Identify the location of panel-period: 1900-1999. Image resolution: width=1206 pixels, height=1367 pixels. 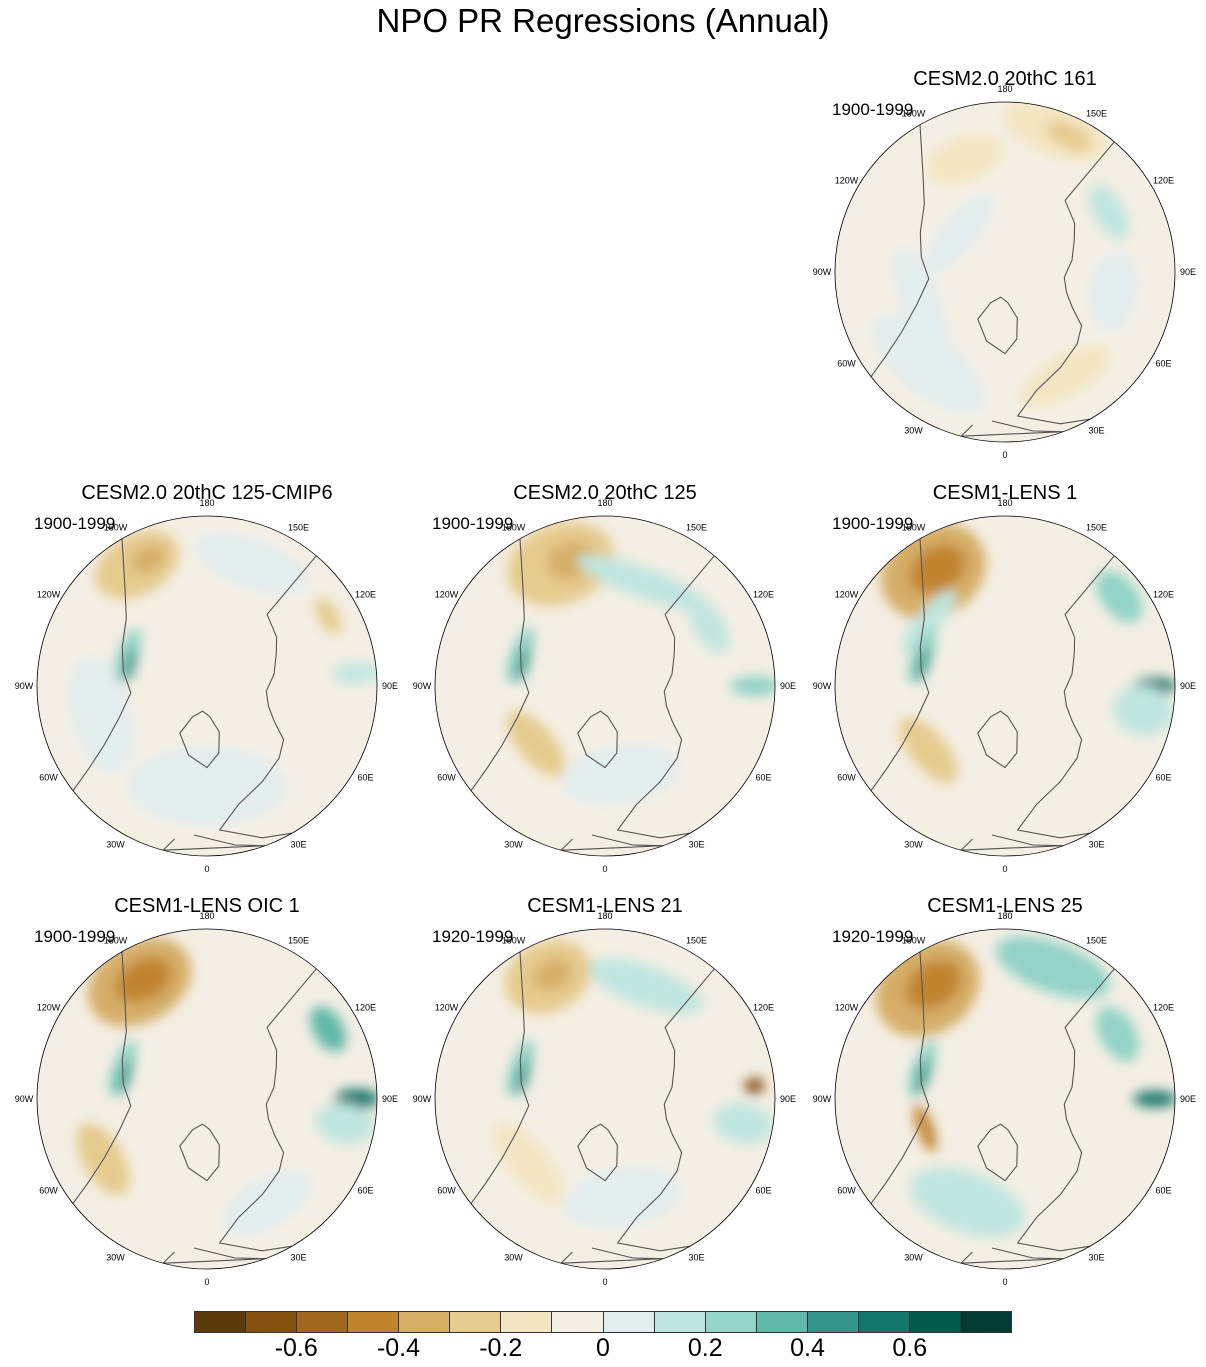
(873, 523).